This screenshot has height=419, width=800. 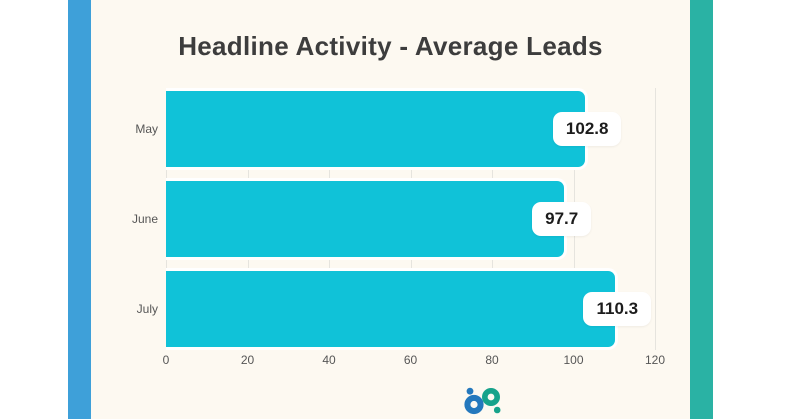 I want to click on category-label-may: May, so click(x=146, y=129).